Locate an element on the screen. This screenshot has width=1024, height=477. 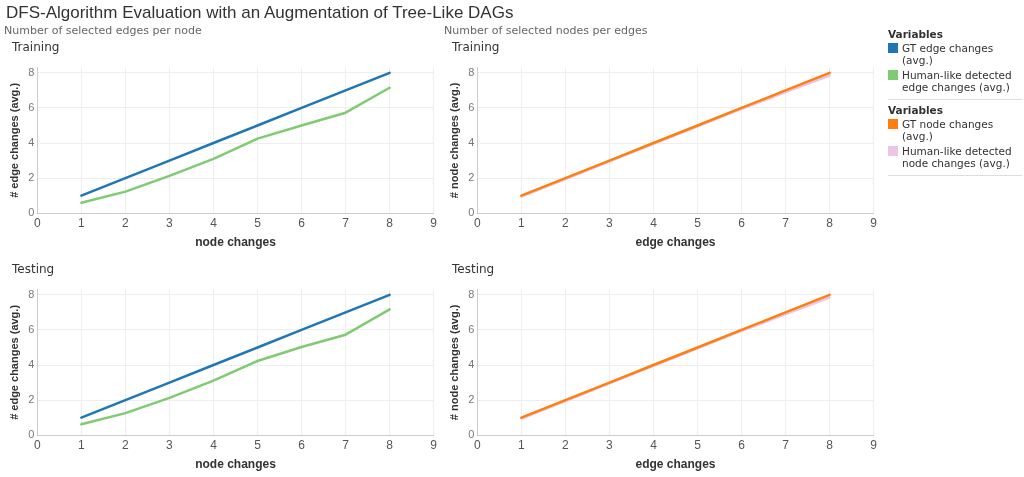
chart-subtitle: Number of selected edges per node is located at coordinates (103, 31).